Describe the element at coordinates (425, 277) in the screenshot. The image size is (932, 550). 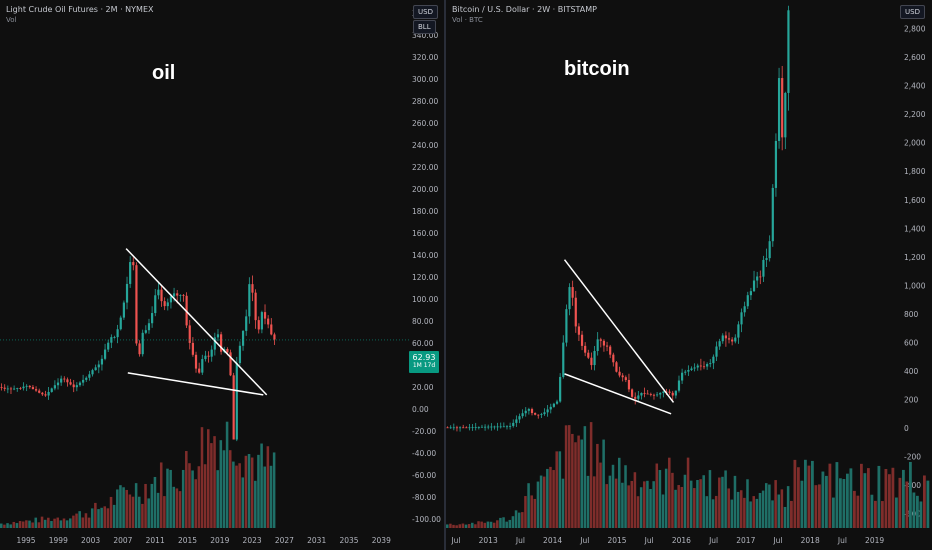
I see `oil-y-tick-label: 120.00` at that location.